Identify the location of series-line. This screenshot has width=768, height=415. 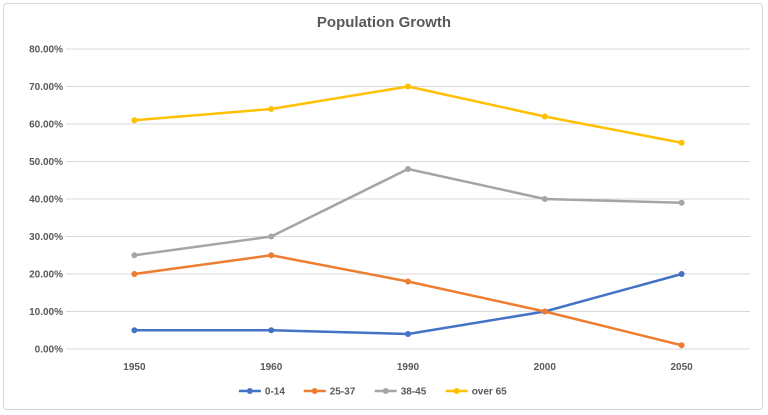
(408, 114).